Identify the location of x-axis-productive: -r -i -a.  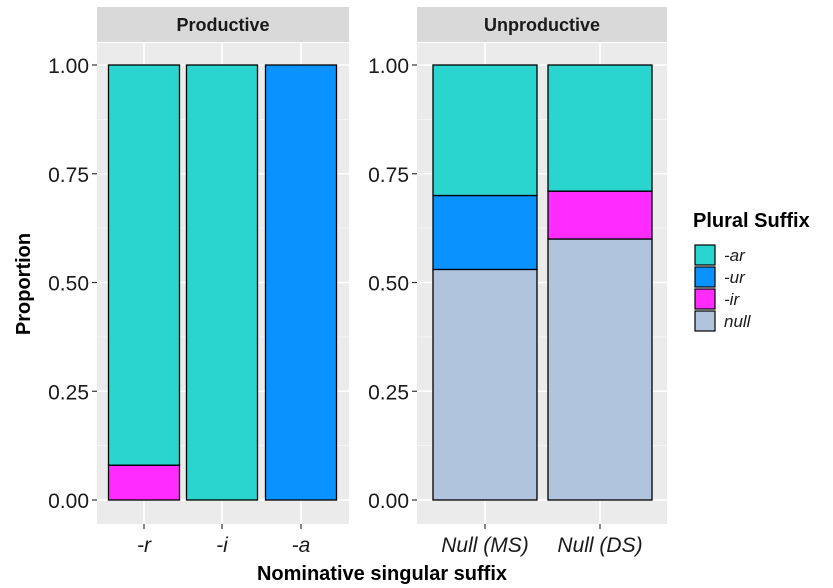
(223, 540).